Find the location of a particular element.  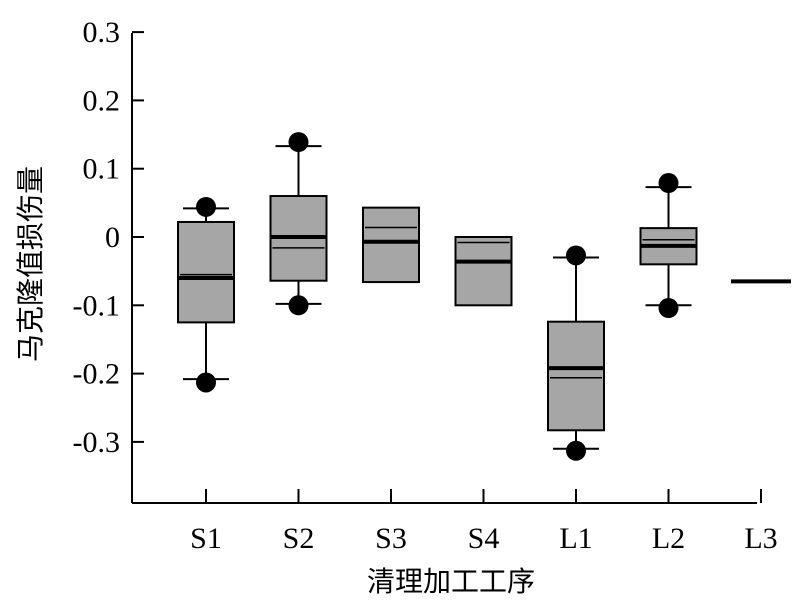

box-group-s3 is located at coordinates (391, 245).